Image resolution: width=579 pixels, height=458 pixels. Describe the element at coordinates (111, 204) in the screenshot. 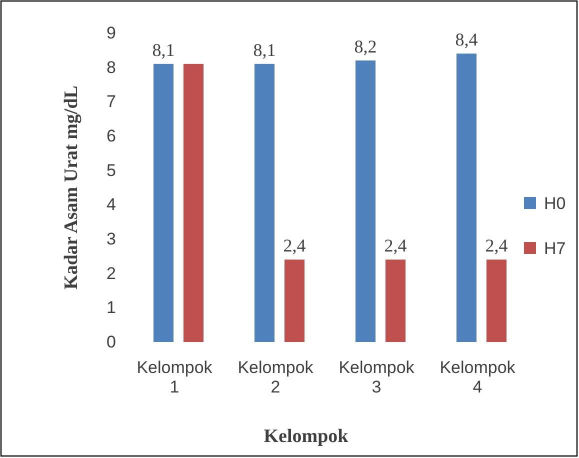

I see `y-tick-label: 4` at that location.